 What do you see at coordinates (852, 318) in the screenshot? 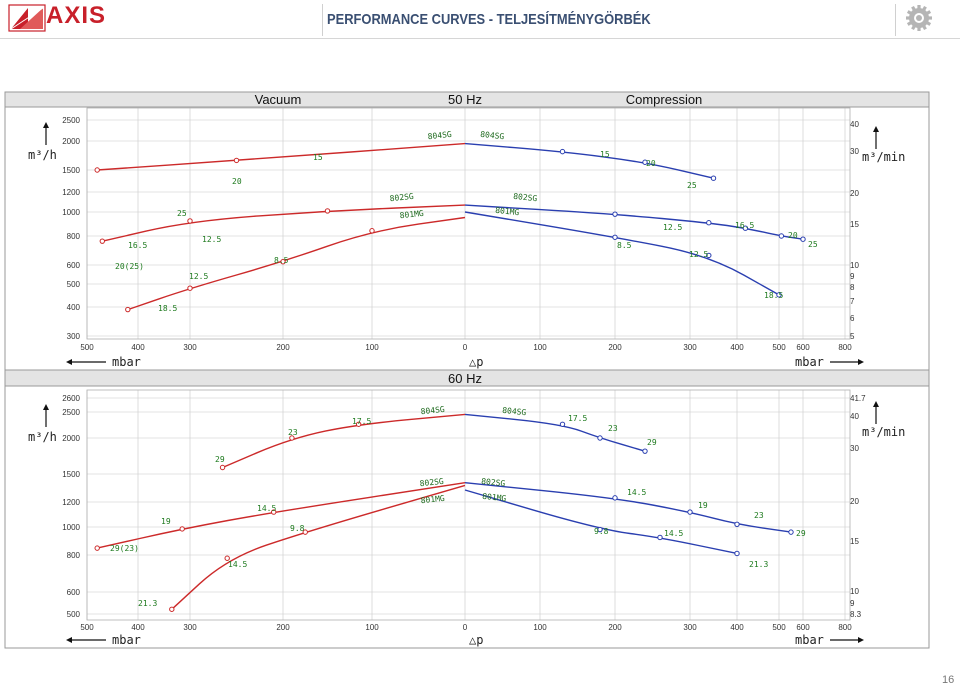
I see `y-tick-label-right: 6` at bounding box center [852, 318].